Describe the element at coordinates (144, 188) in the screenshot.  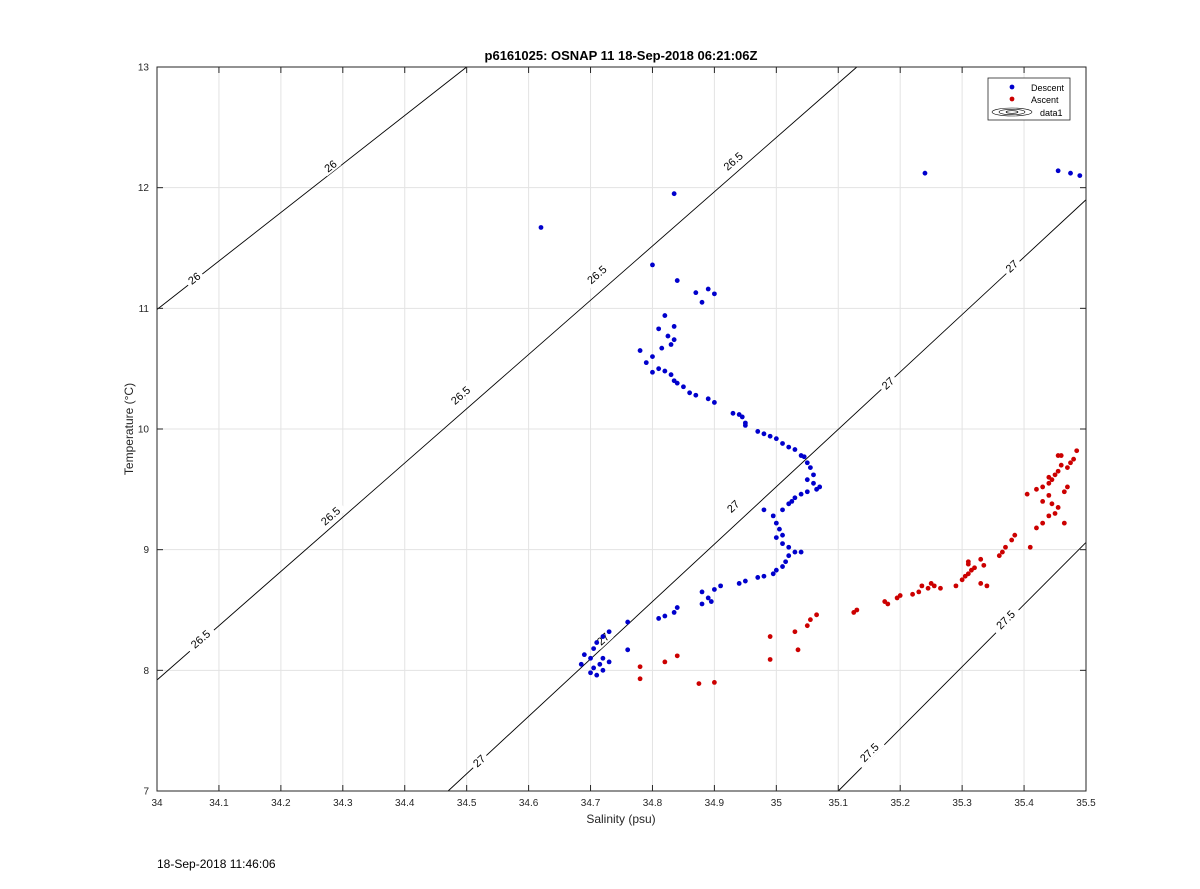
I see `y-tick-label: 12` at that location.